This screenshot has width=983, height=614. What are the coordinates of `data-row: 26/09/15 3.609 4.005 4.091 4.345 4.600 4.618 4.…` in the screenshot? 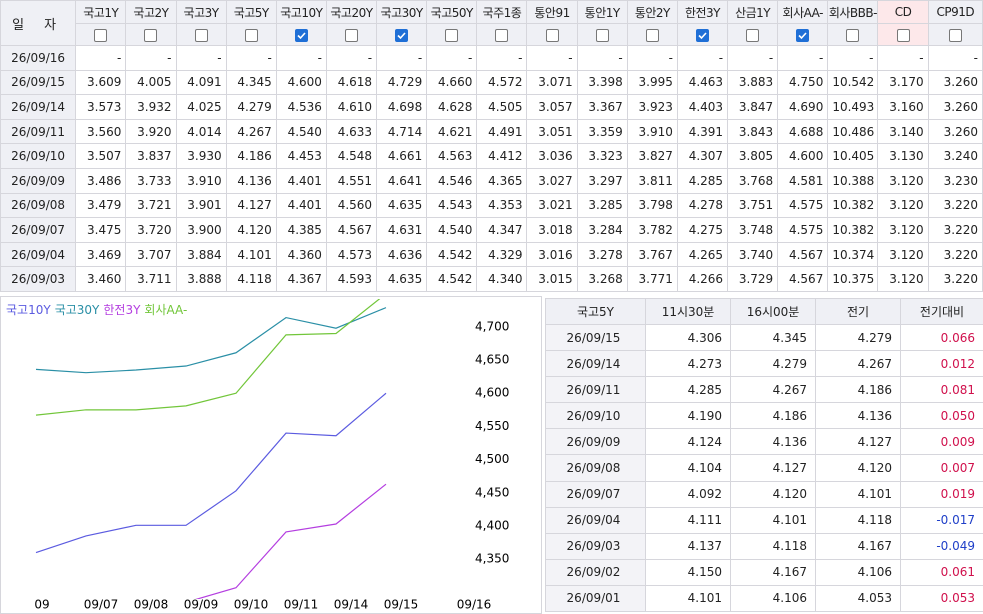 It's located at (491, 82).